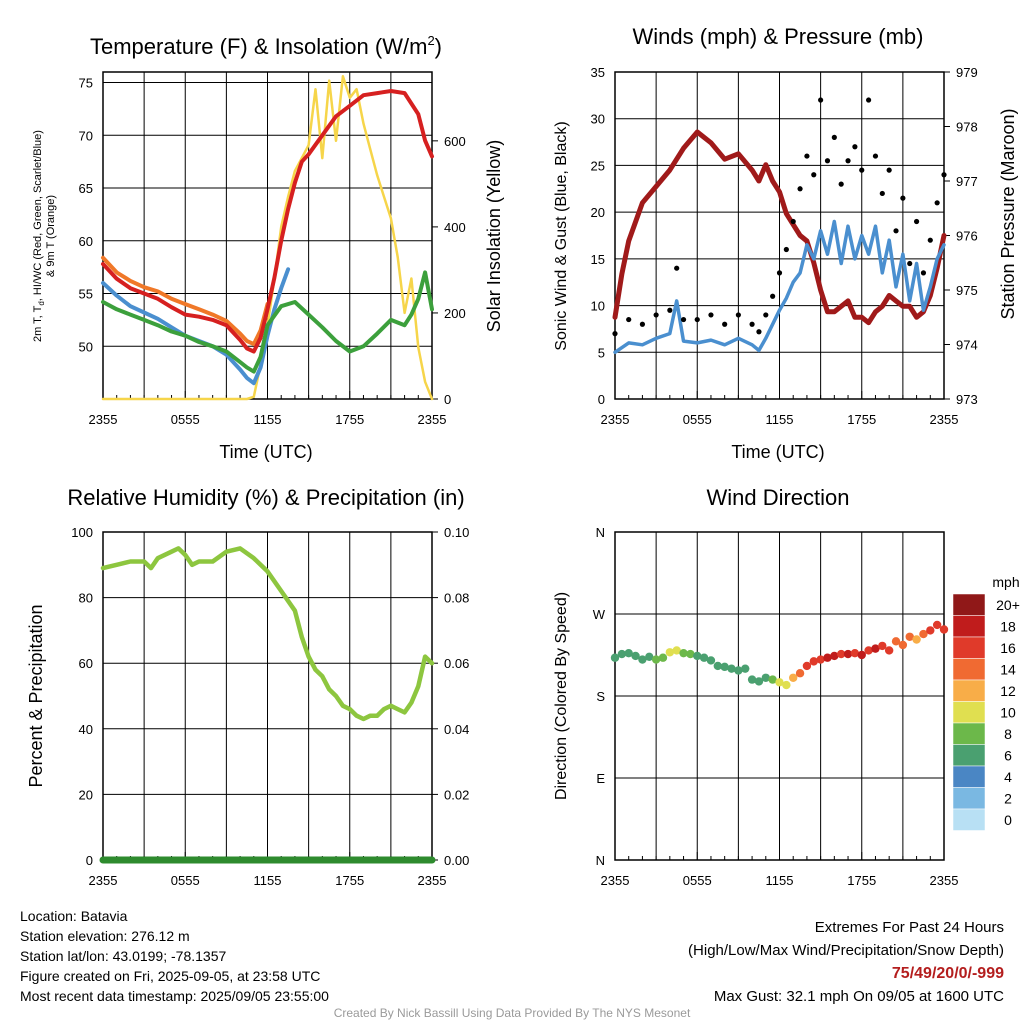 The image size is (1024, 1024). I want to click on temperature-series-2m-t, so click(267, 221).